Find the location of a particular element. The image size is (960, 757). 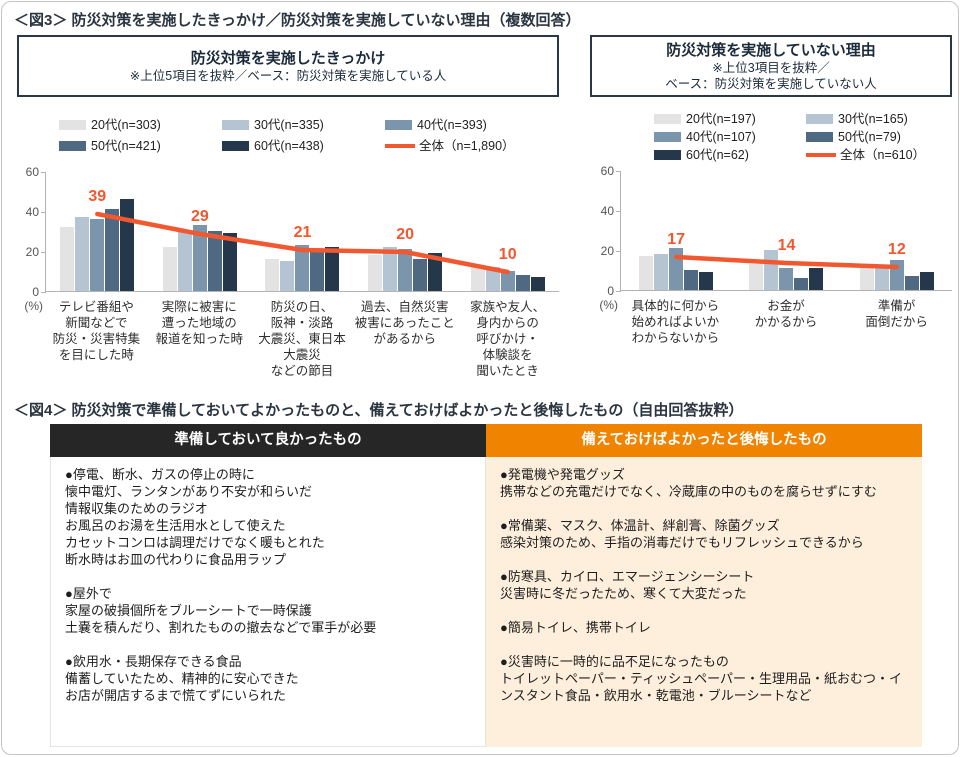

answer-line: ●防寒具、カイロ、エマージェンシーシート is located at coordinates (627, 576).